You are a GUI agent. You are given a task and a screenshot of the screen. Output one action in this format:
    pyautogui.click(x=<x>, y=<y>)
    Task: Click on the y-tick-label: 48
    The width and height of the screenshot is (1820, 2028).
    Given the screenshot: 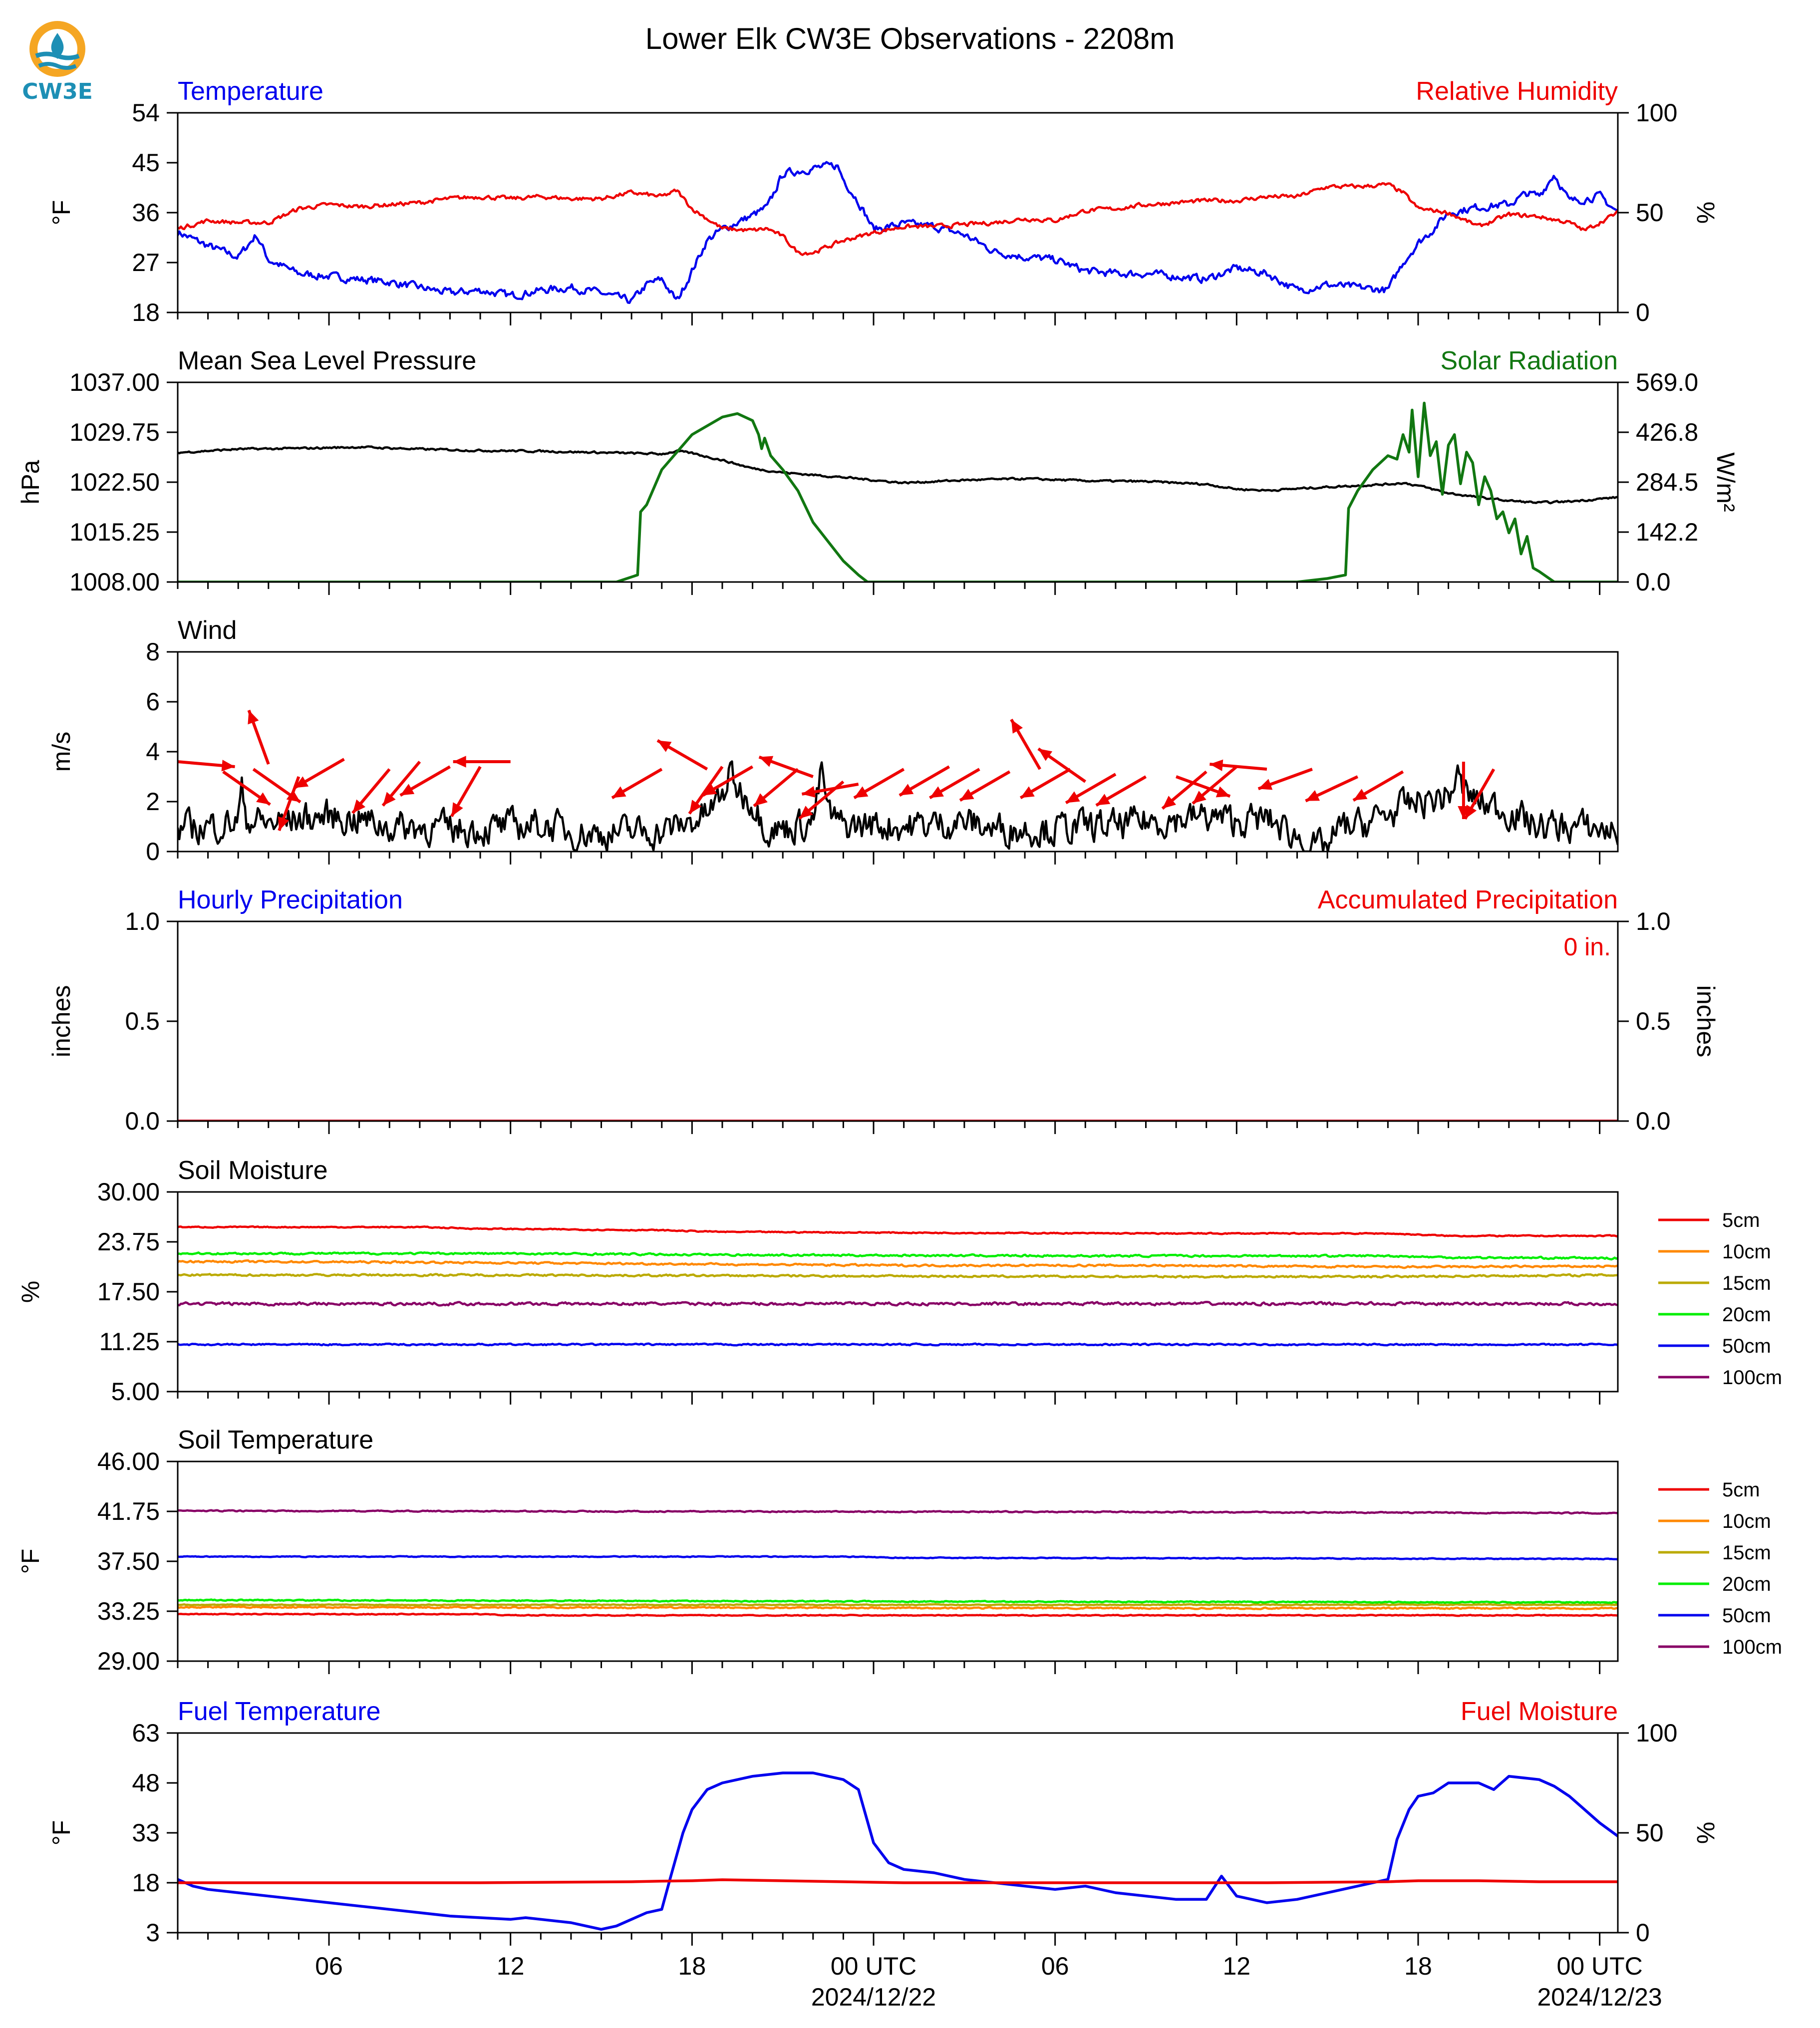 What is the action you would take?
    pyautogui.click(x=146, y=1783)
    